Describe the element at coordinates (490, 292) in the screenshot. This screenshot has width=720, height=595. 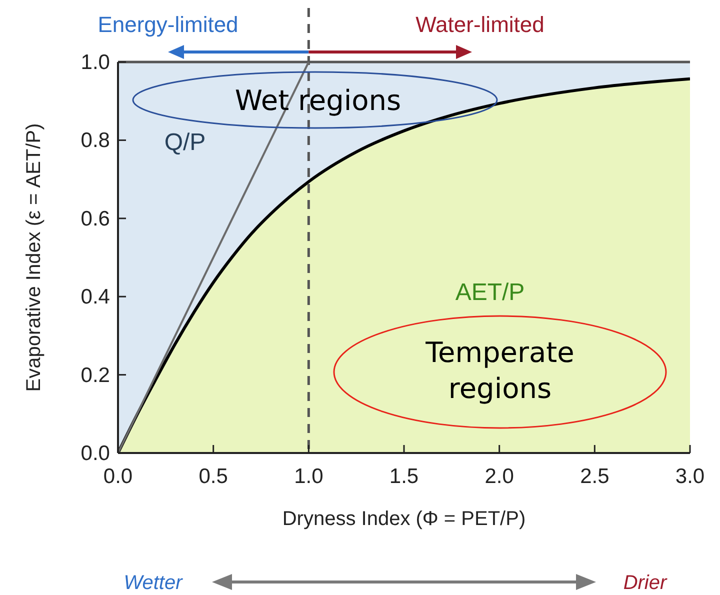
I see `annotation: AET/P` at that location.